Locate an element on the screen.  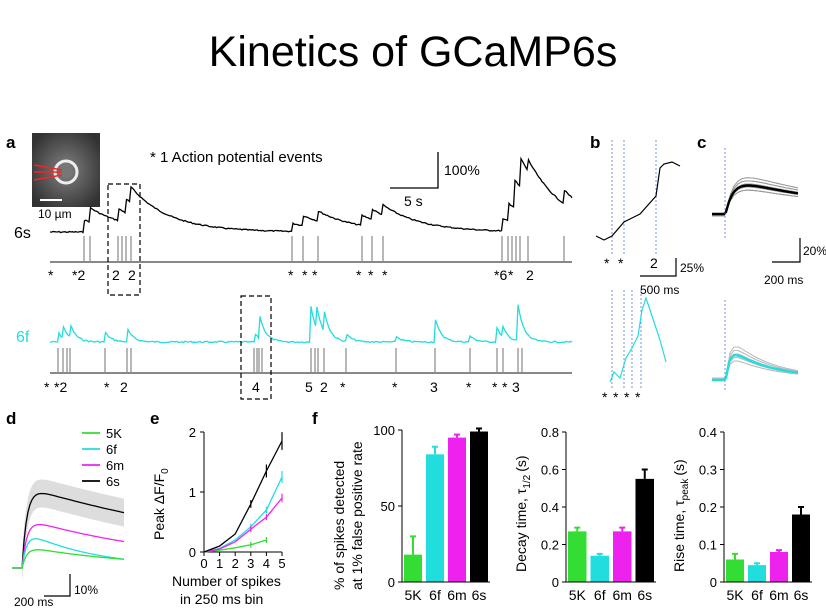
x-tick-label: 0 is located at coordinates (203, 563).